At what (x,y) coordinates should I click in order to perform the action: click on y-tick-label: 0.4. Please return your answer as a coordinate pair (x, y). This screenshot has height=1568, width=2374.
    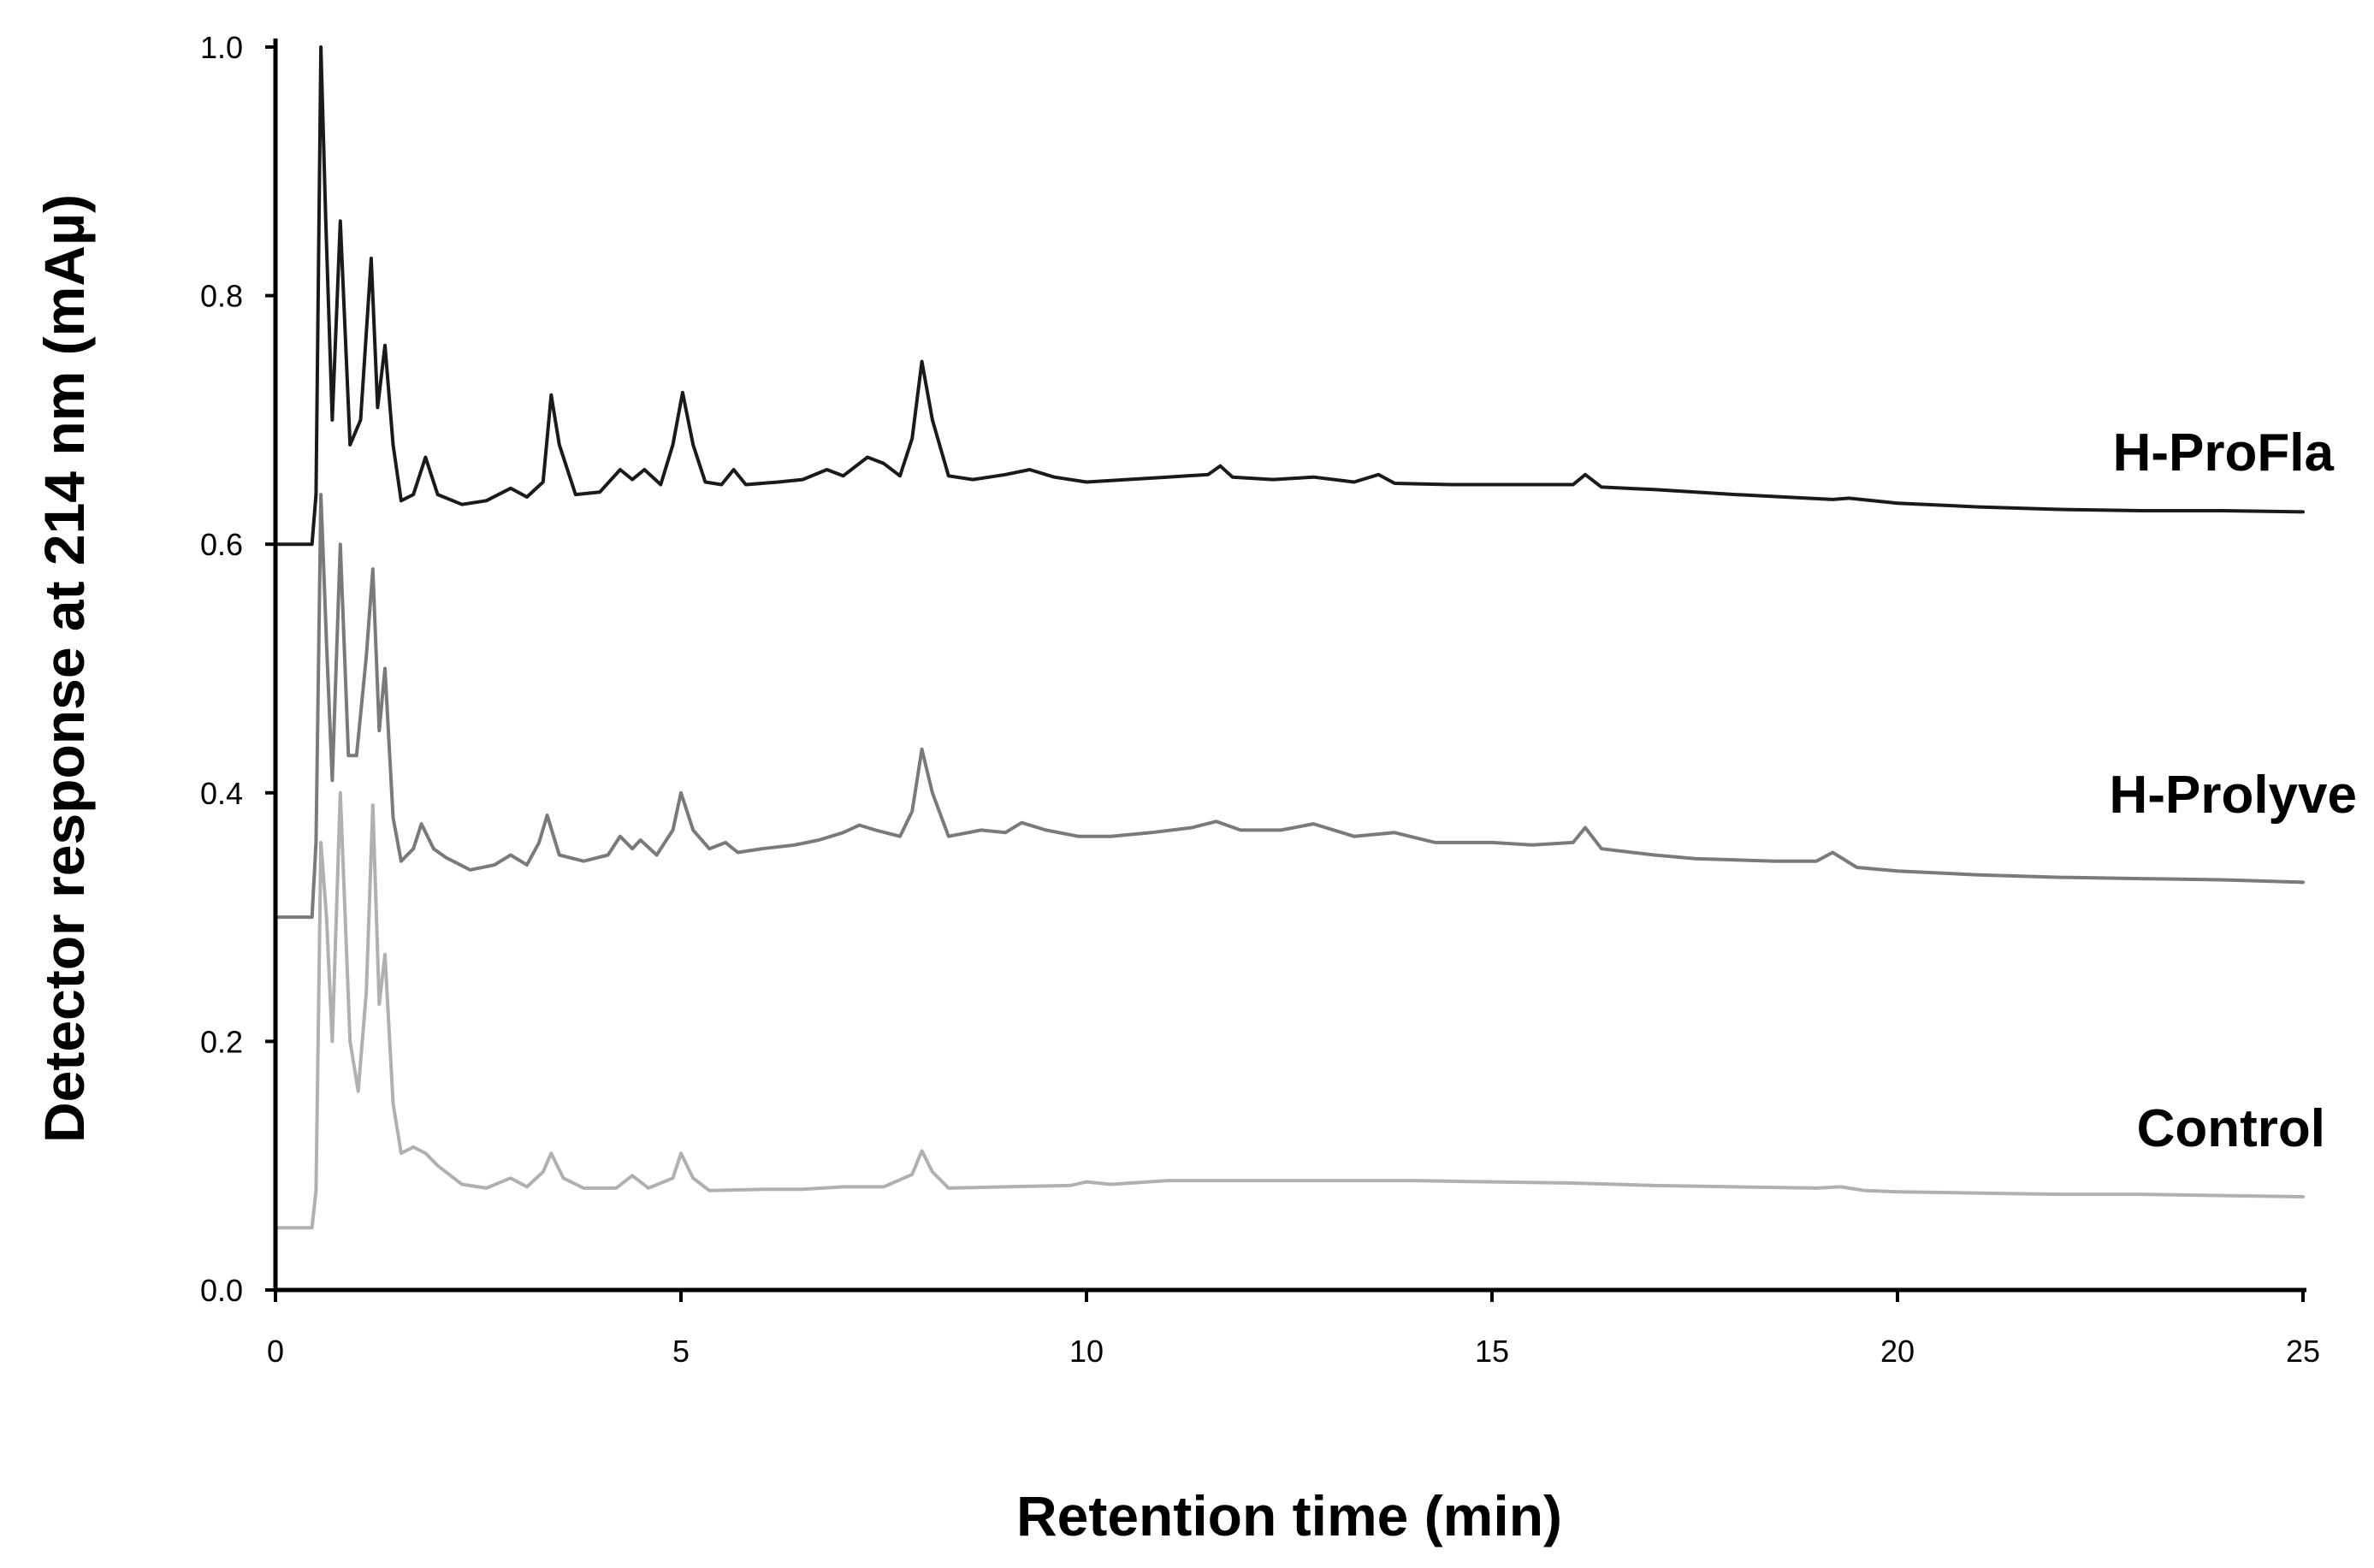
    Looking at the image, I should click on (221, 793).